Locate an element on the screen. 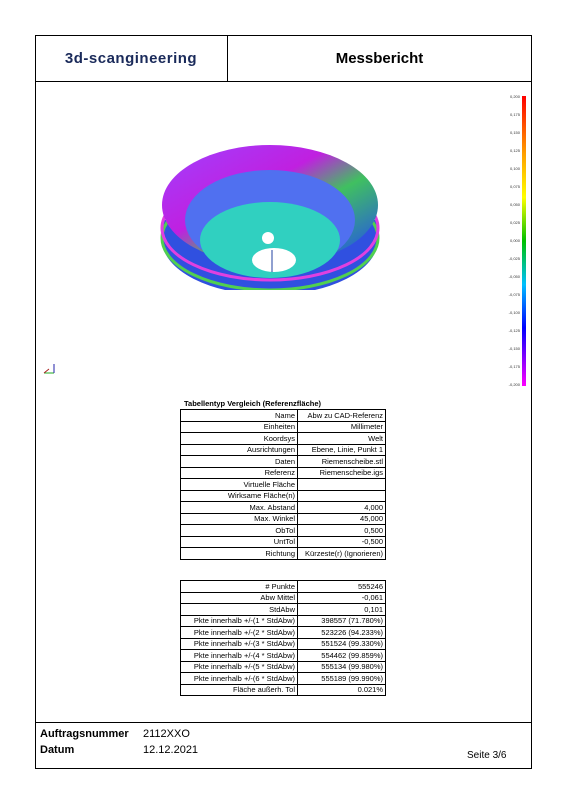 The image size is (566, 800). label: Auftragsnummer is located at coordinates (84, 734).